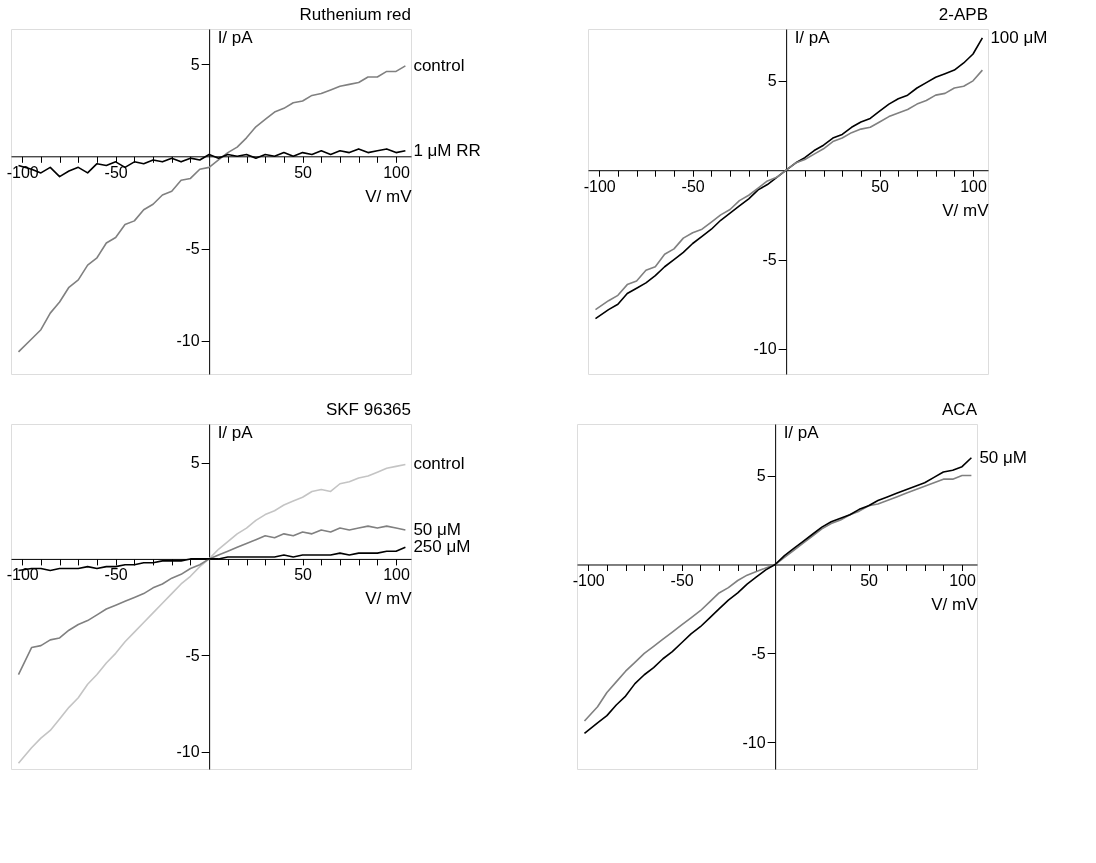 The height and width of the screenshot is (863, 1096). I want to click on series-label: 1 μM RR, so click(447, 150).